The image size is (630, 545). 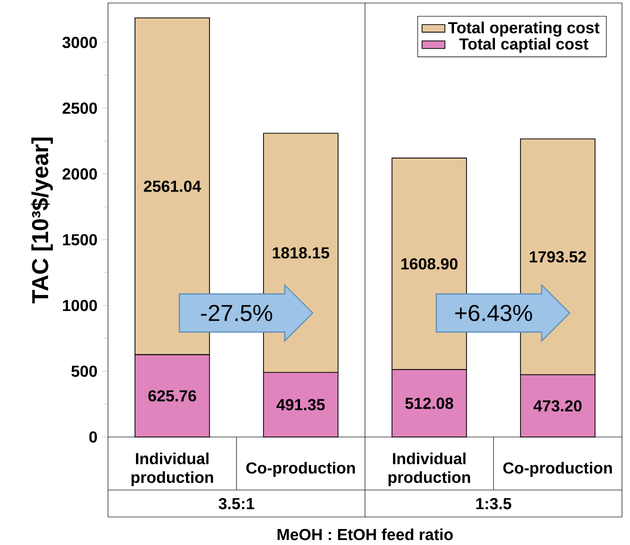 I want to click on data-label: 625.76, so click(x=172, y=396).